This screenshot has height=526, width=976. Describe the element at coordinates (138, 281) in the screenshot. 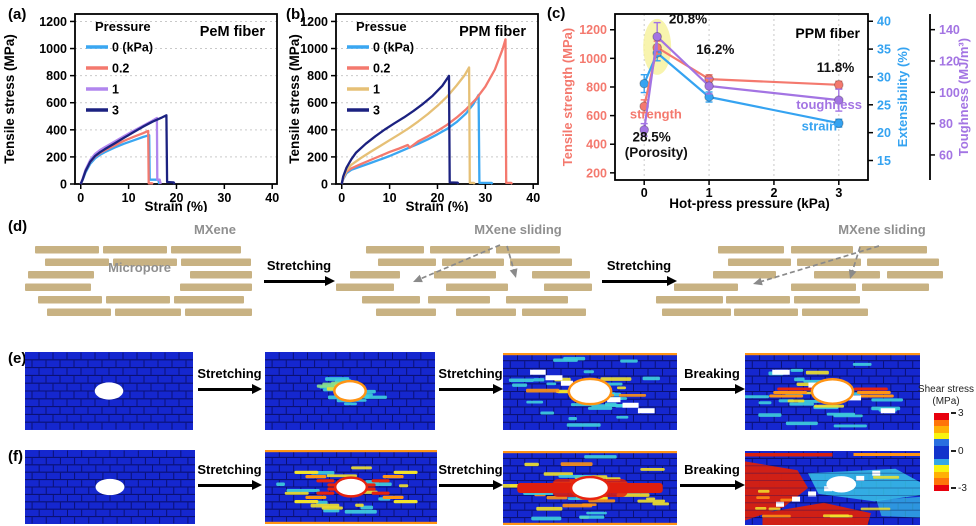

I see `mxene-schematic-initial` at that location.